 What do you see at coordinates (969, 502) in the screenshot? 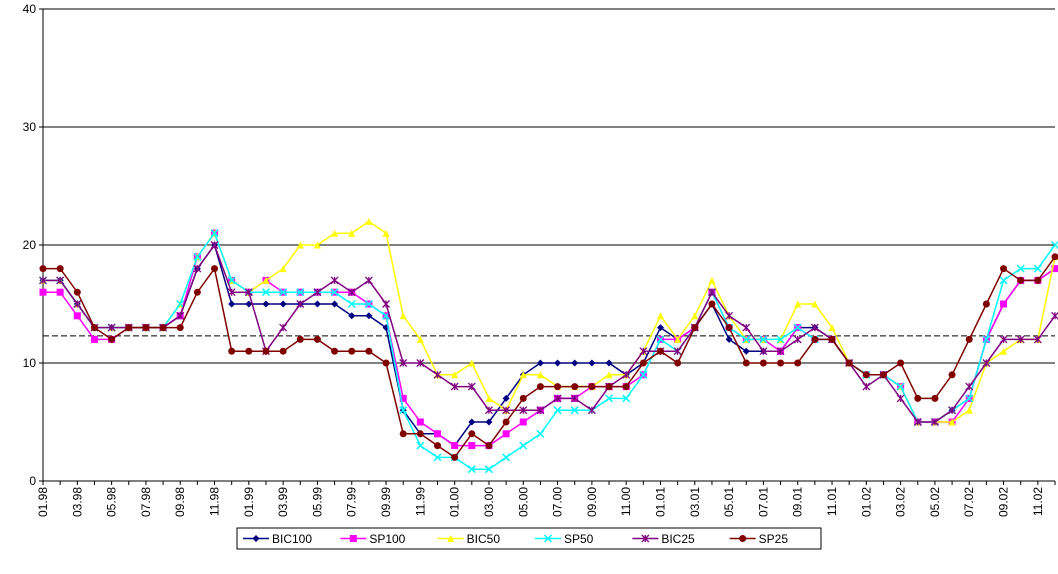
I see `x-tick-label: 07.02` at bounding box center [969, 502].